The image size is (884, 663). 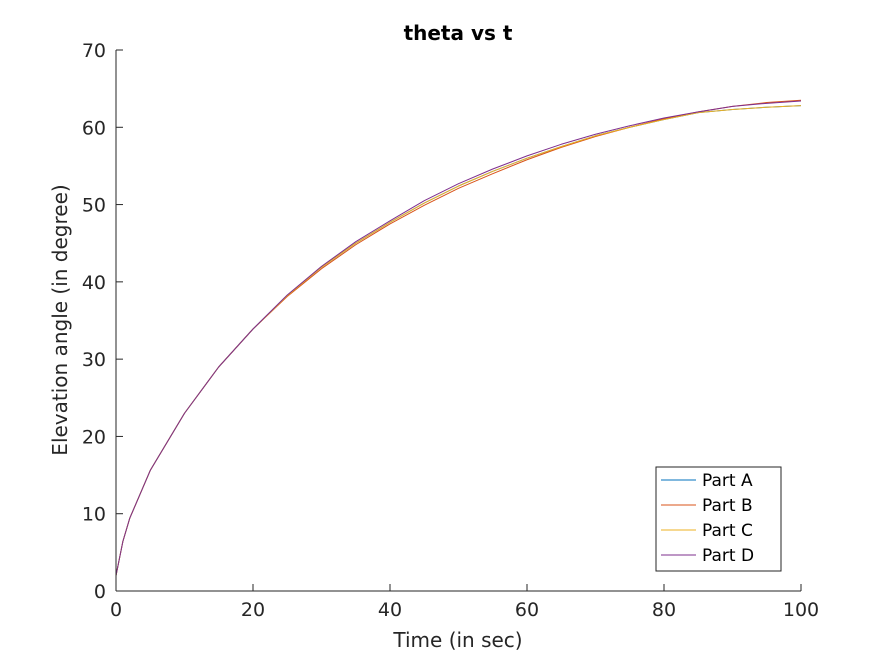 What do you see at coordinates (60, 319) in the screenshot?
I see `y-axis-label: Elevation angle (in degree)` at bounding box center [60, 319].